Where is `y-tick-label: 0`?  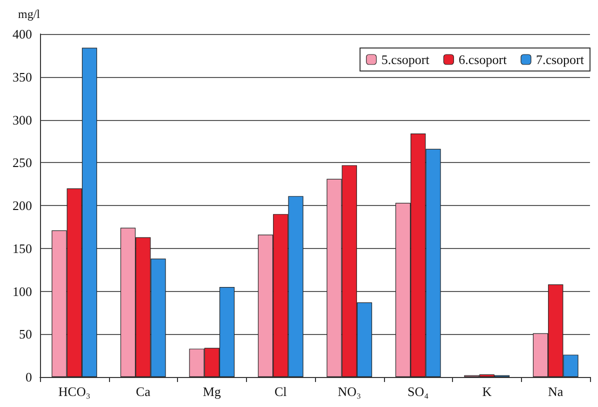
y-tick-label: 0 is located at coordinates (29, 377).